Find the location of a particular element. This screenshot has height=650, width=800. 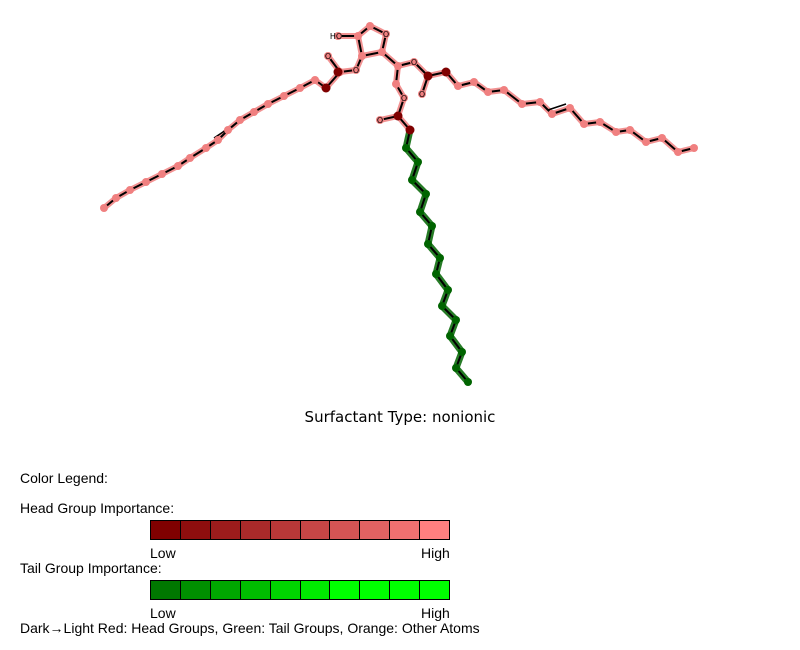

head-high-label: High is located at coordinates (435, 553).